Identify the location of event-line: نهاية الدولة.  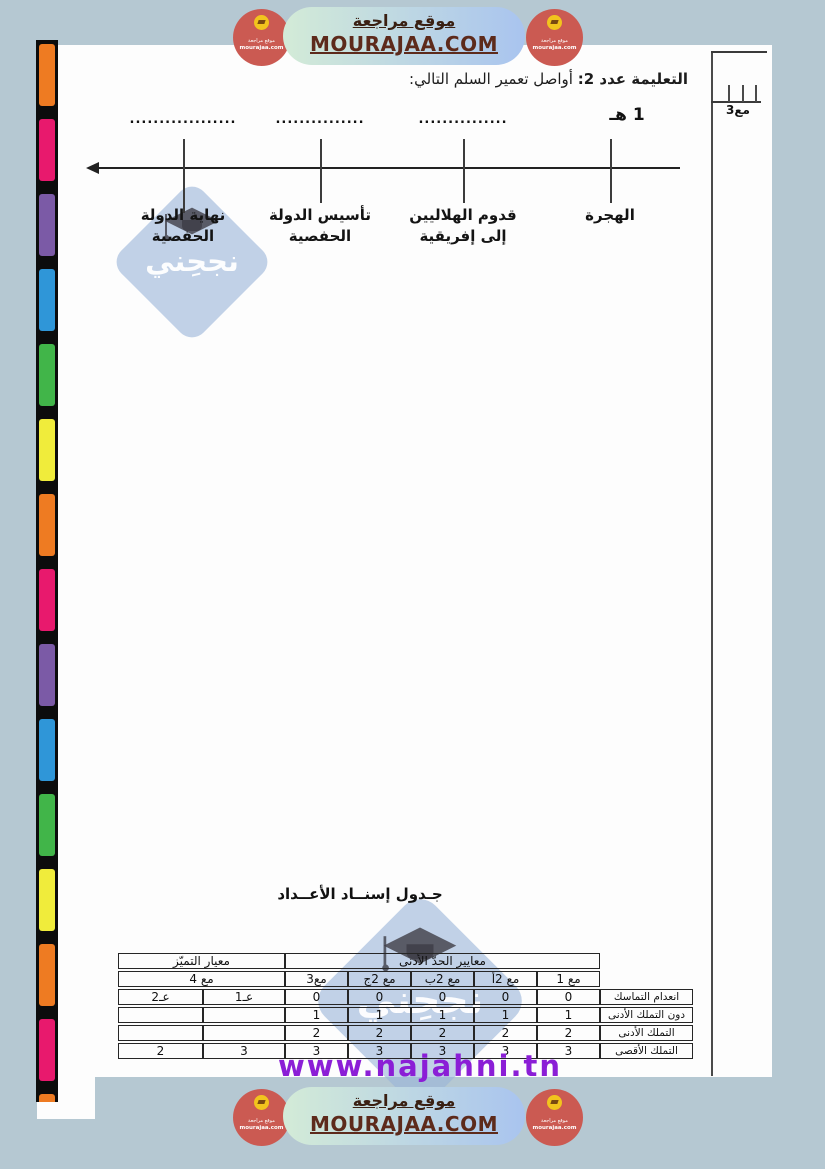
(183, 215).